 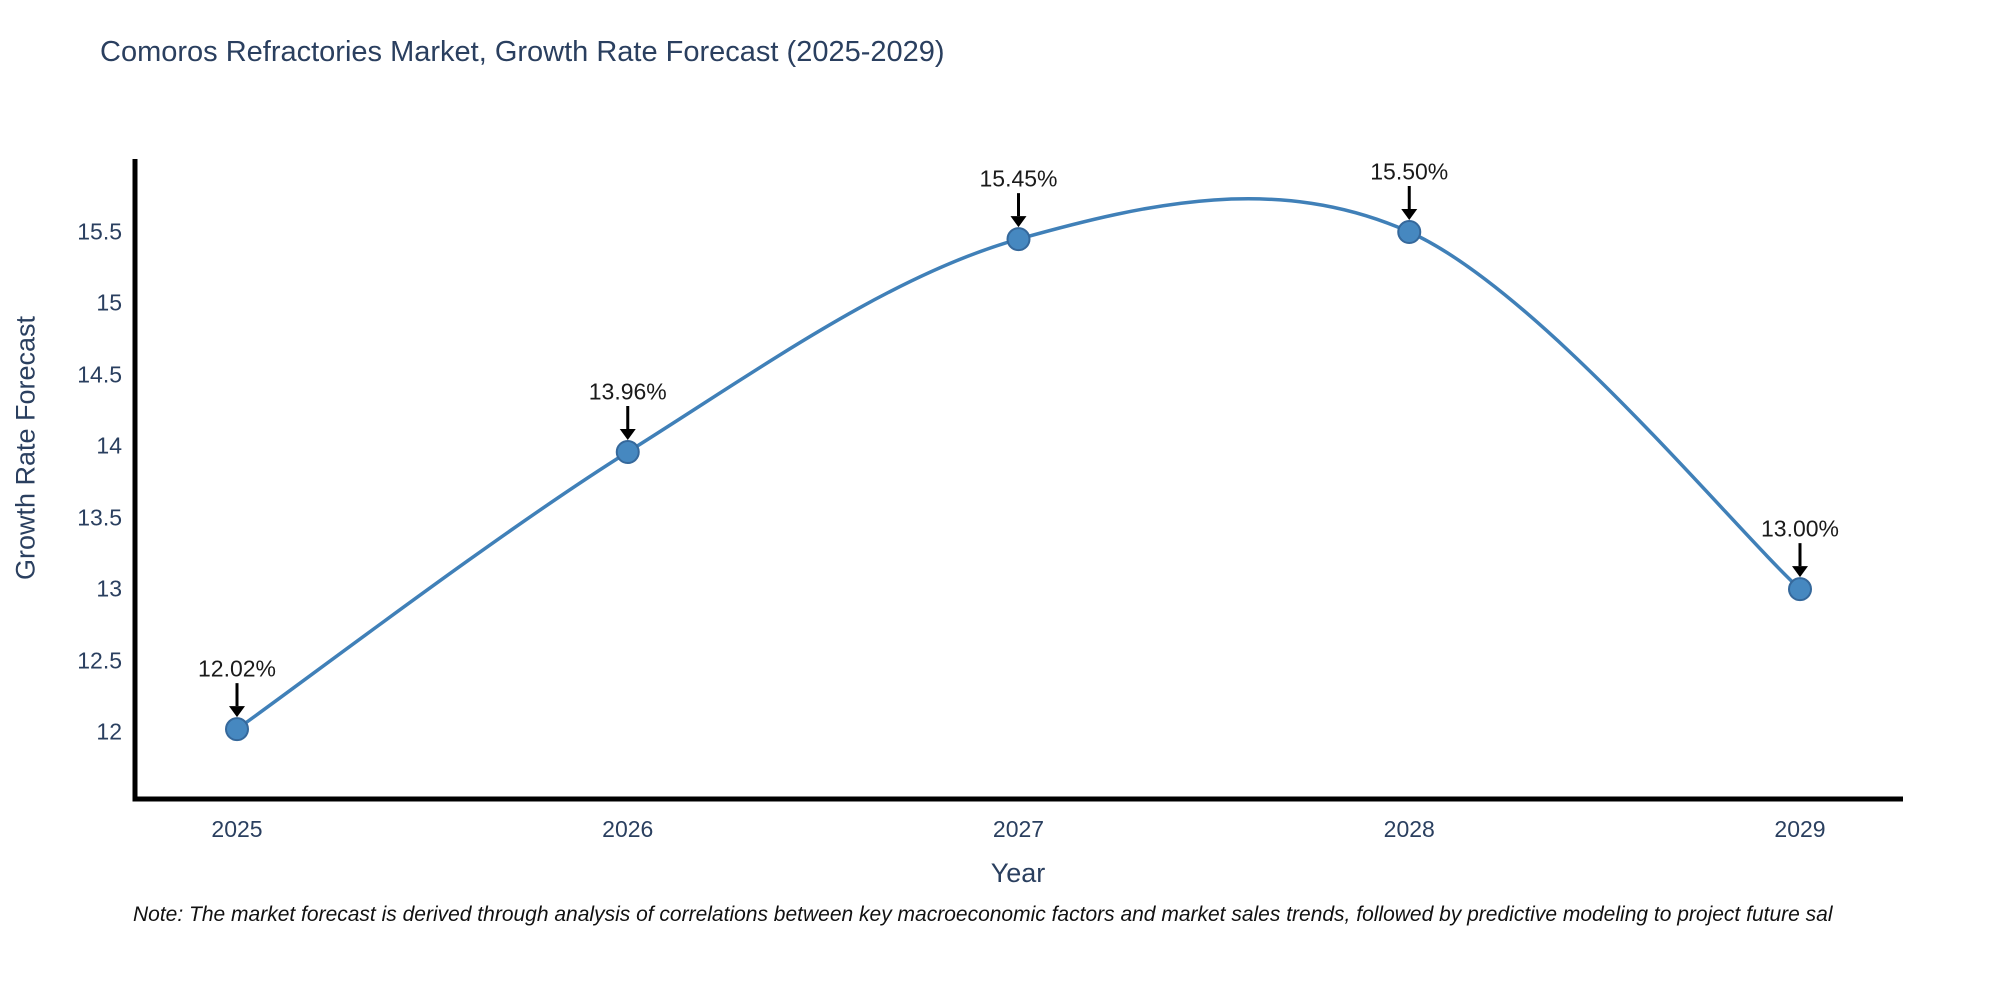 I want to click on data-point-2028, so click(x=1409, y=232).